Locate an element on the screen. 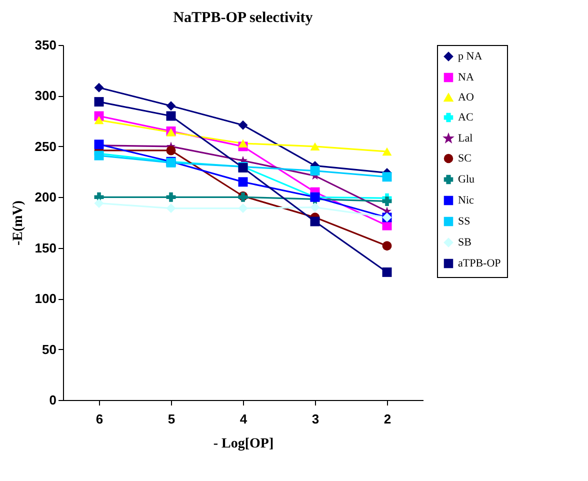 This screenshot has width=588, height=481. legend-label: Glu is located at coordinates (466, 180).